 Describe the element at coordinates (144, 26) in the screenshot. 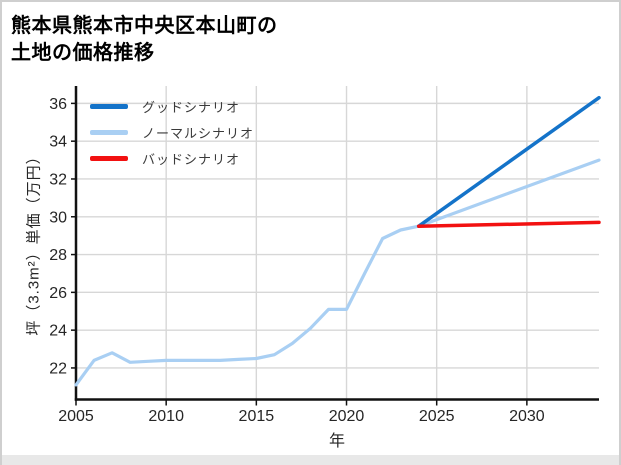

I see `page-title-line1: 熊本県熊本市中央区本山町の` at that location.